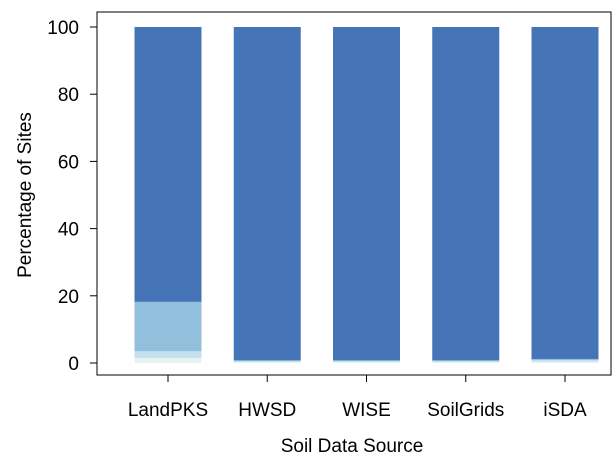  What do you see at coordinates (465, 410) in the screenshot?
I see `x-tick-label-soilgrids: SoilGrids` at bounding box center [465, 410].